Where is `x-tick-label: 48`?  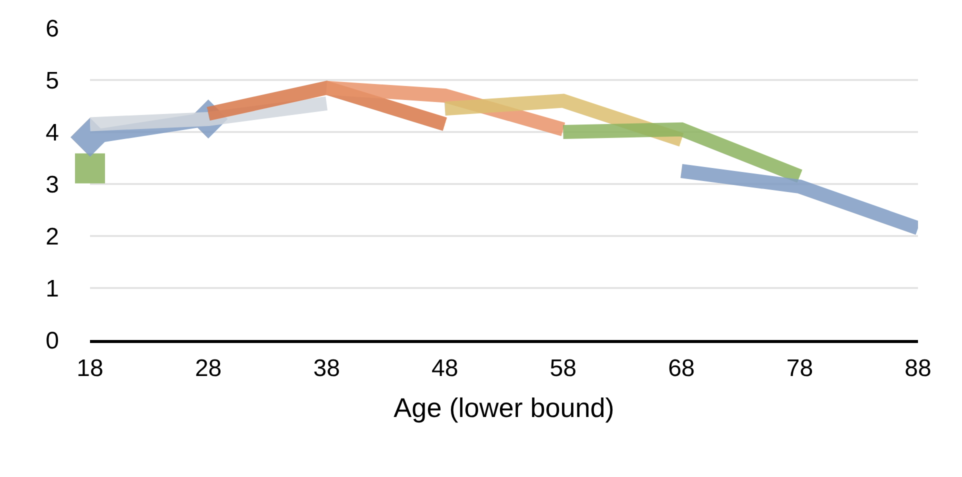
x-tick-label: 48 is located at coordinates (445, 368).